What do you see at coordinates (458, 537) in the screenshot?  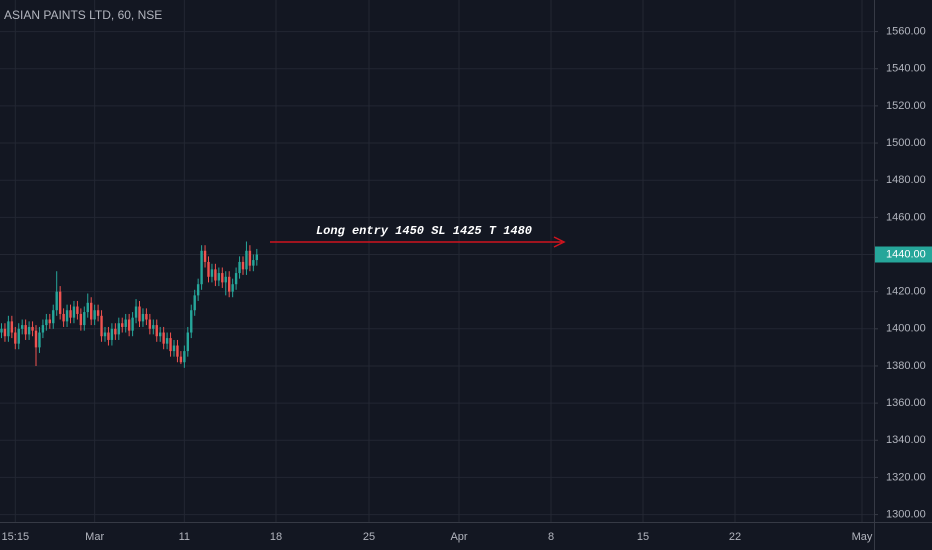 I see `x-tick-label: Apr` at bounding box center [458, 537].